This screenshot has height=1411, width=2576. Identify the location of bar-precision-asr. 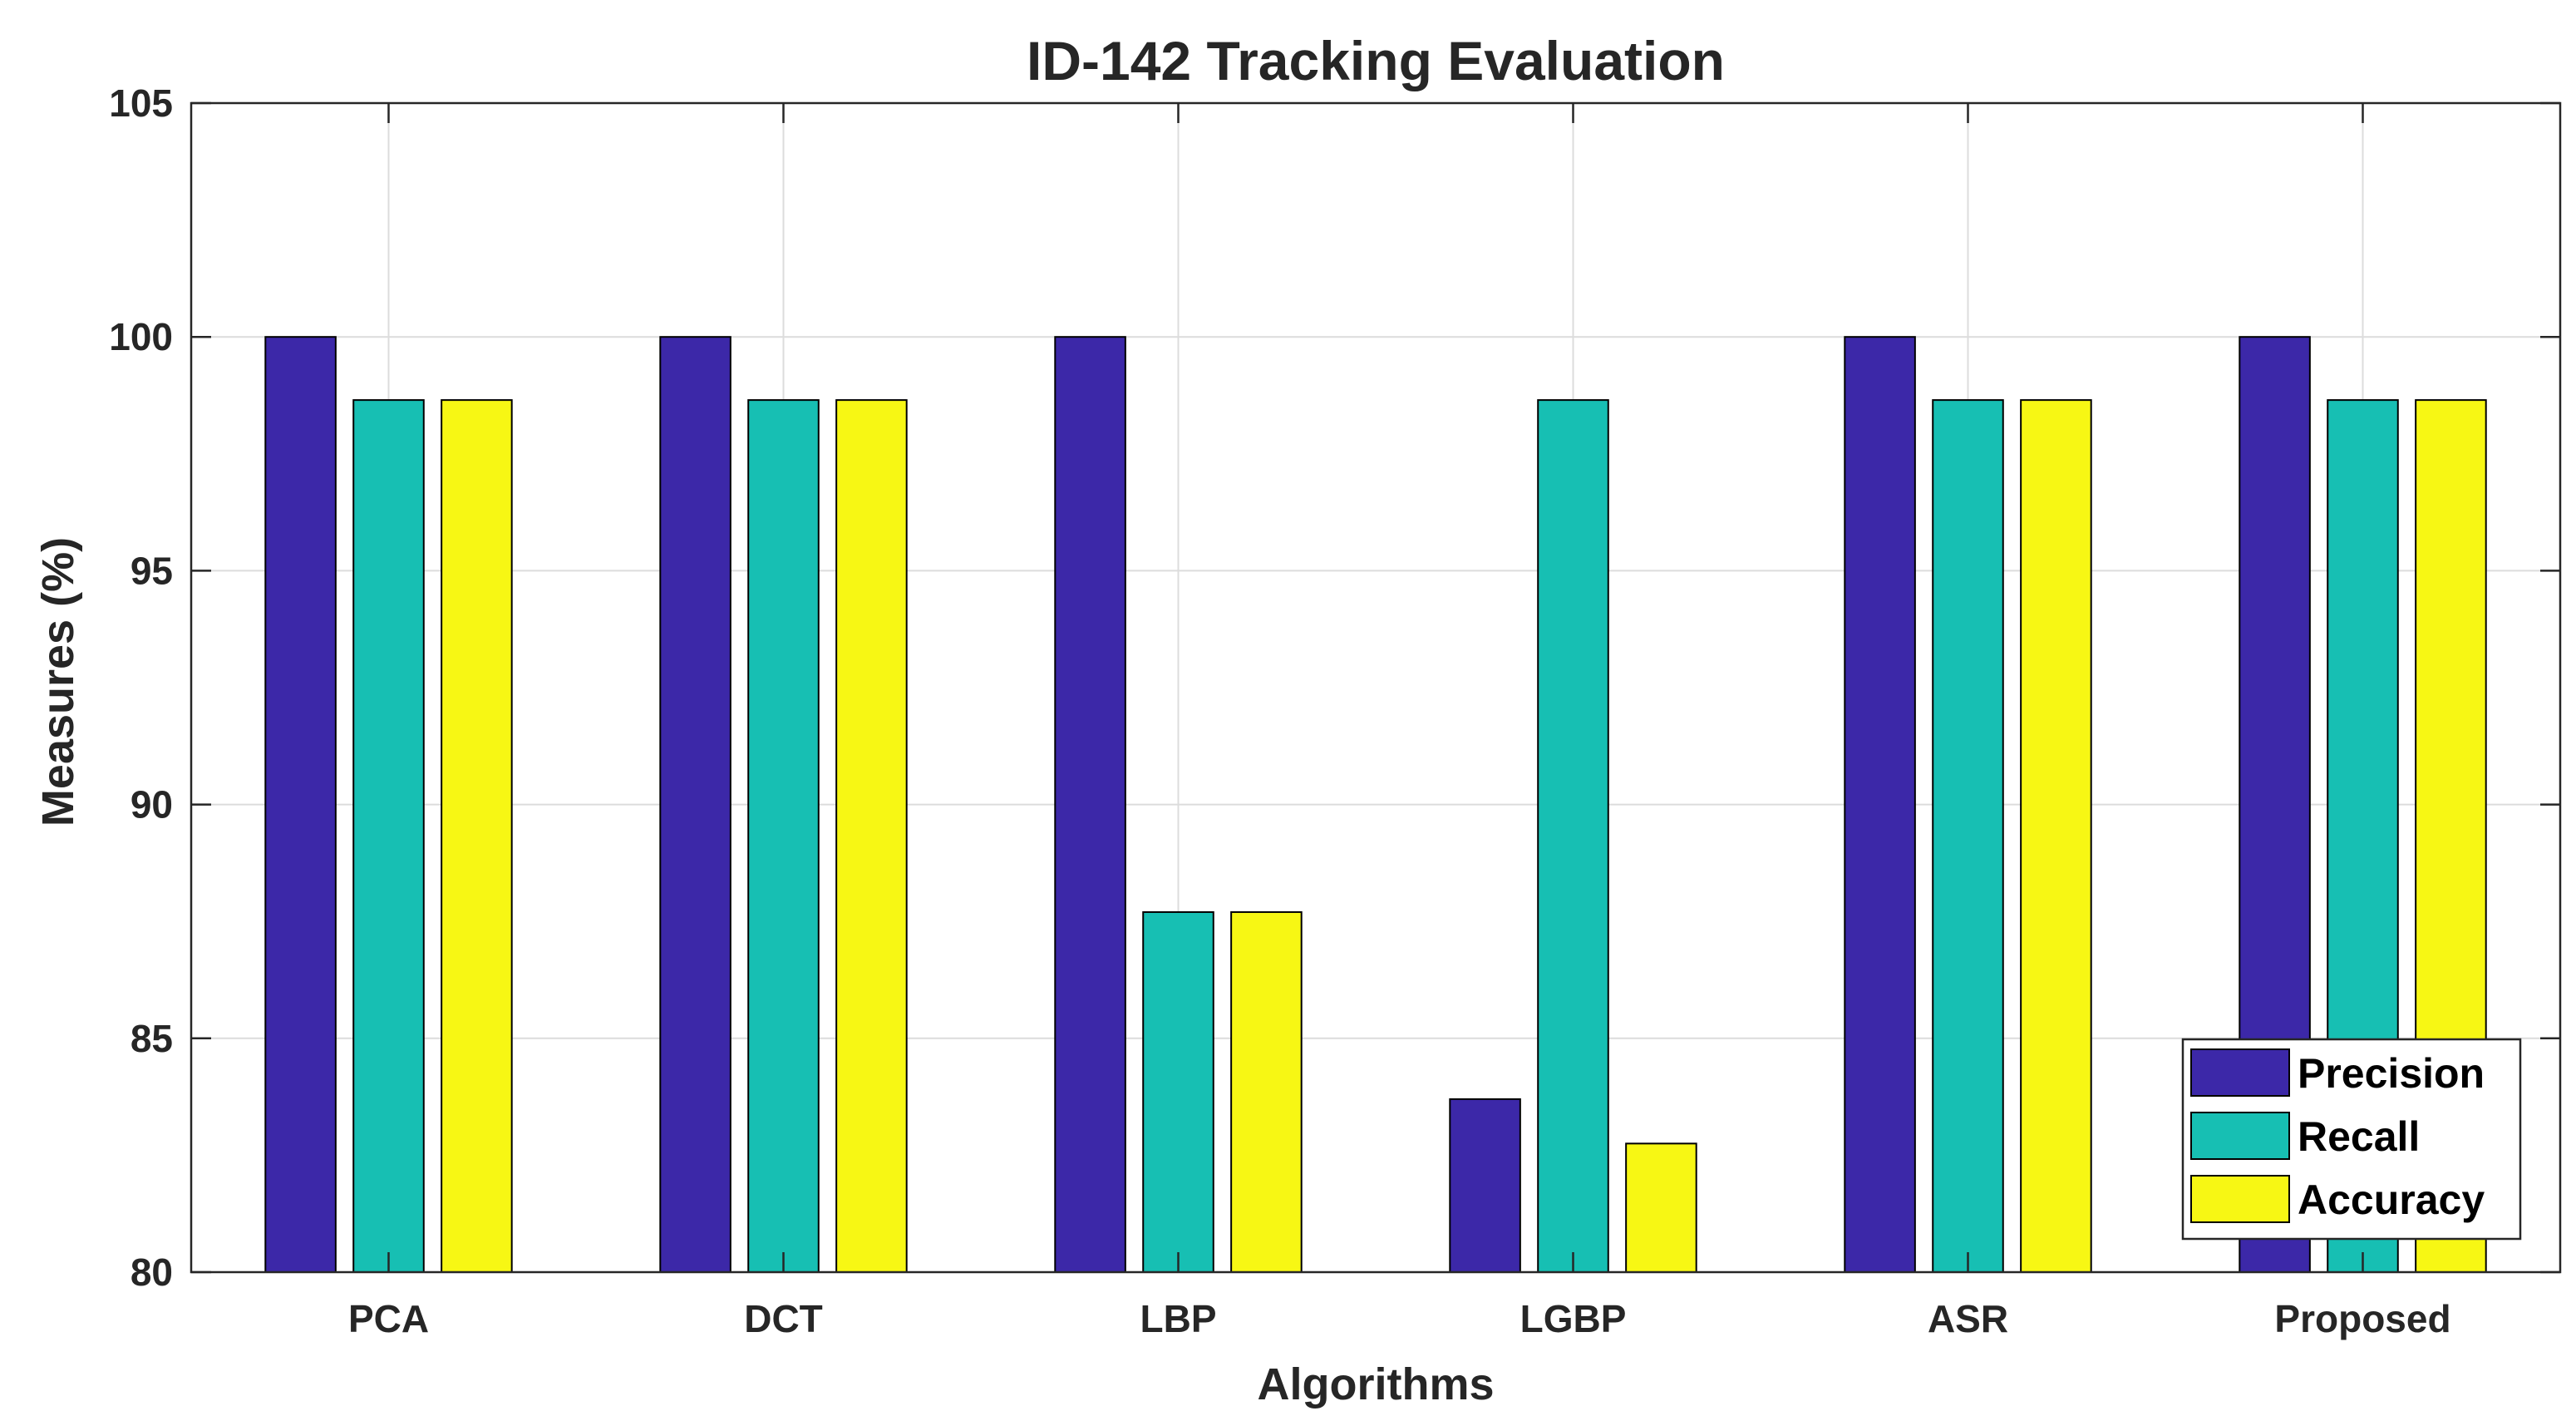
(1880, 805).